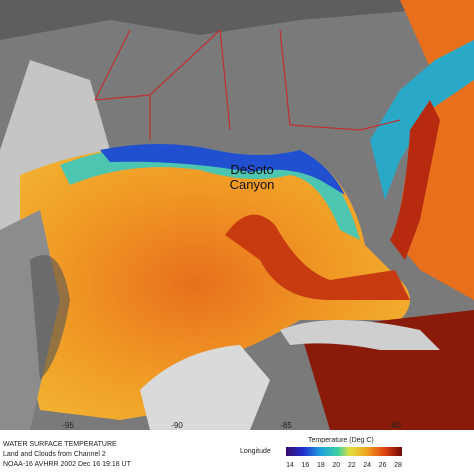  Describe the element at coordinates (341, 440) in the screenshot. I see `colorbar-label: Temperature (Deg C)` at that location.